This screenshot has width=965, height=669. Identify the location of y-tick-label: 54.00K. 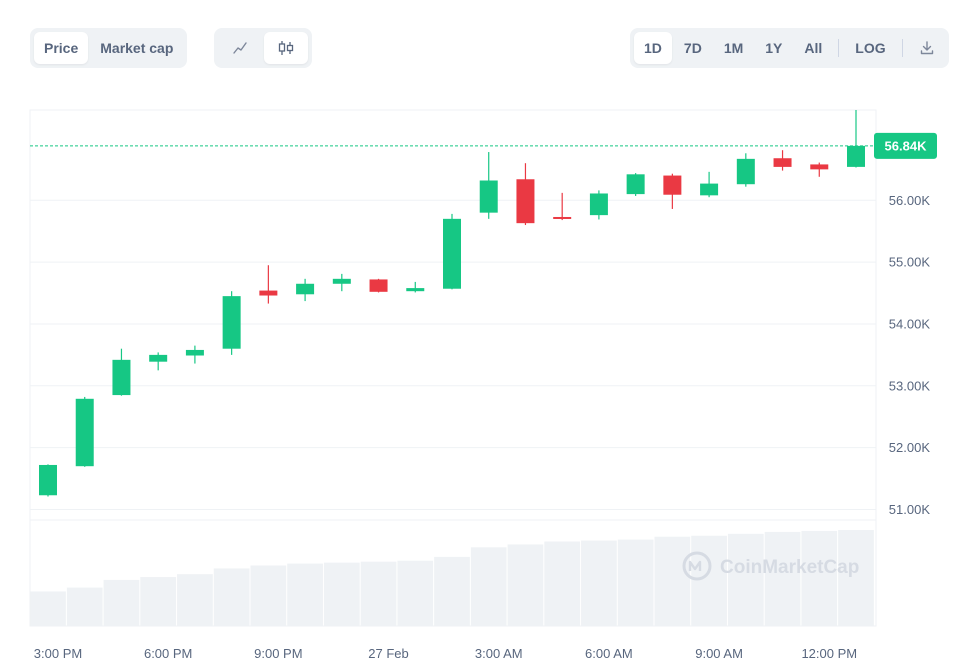
(910, 323).